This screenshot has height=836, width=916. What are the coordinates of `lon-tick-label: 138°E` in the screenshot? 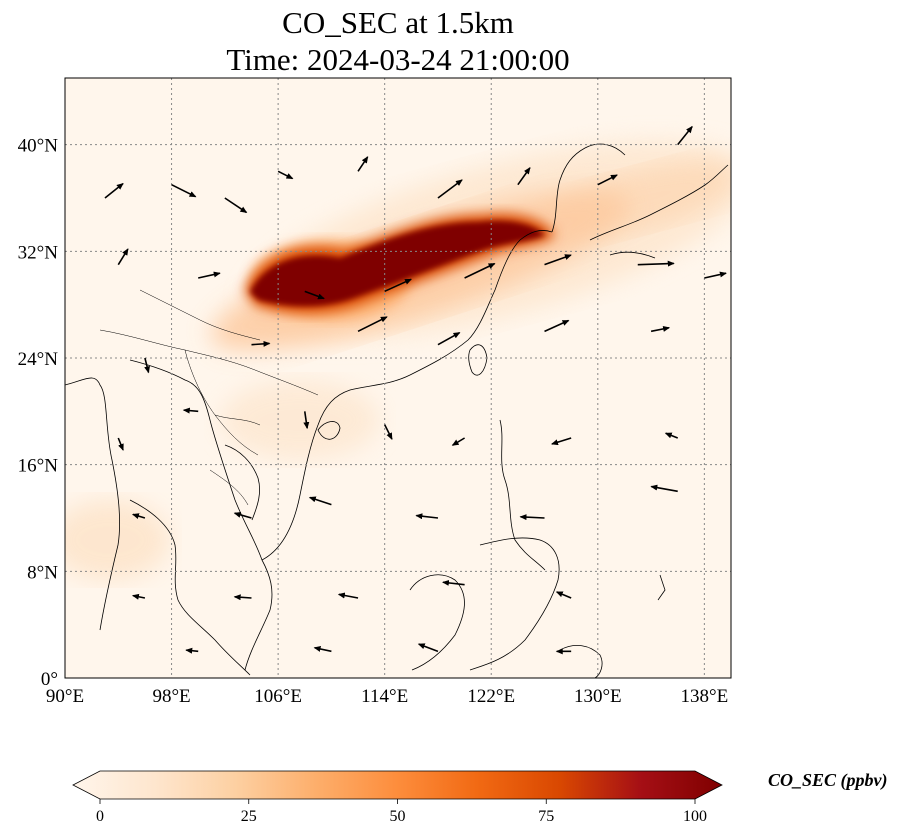 It's located at (705, 696).